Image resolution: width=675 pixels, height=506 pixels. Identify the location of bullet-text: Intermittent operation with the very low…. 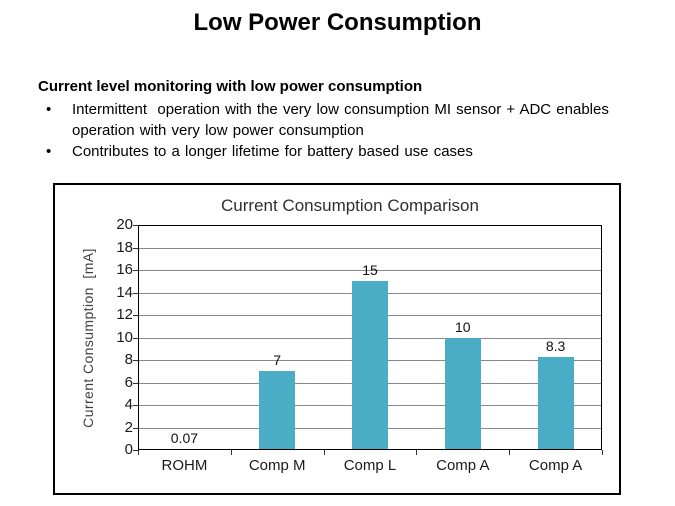
(343, 120).